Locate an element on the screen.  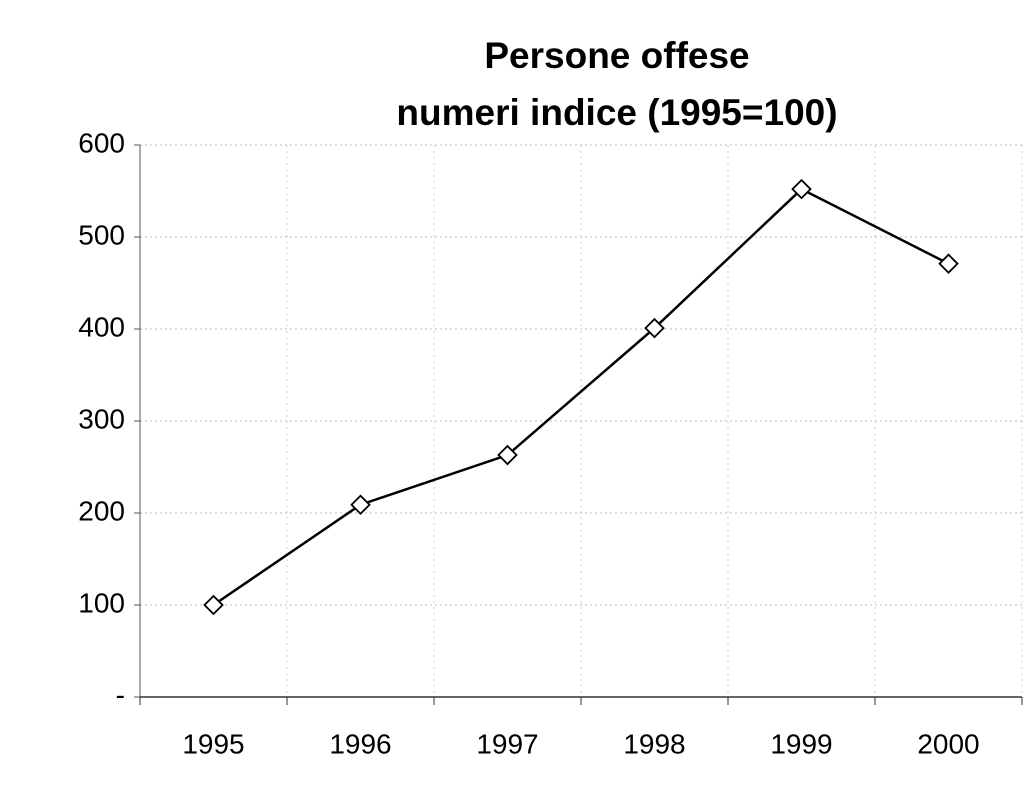
x-tick-label: 1999 is located at coordinates (801, 743).